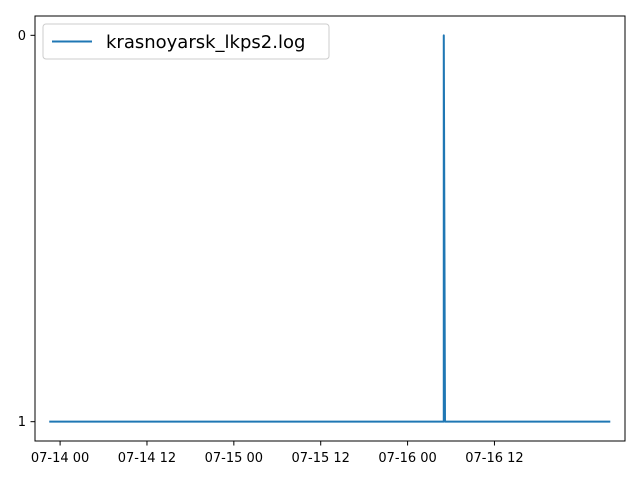 Image resolution: width=640 pixels, height=480 pixels. Describe the element at coordinates (234, 458) in the screenshot. I see `x-tick-label: 07-15 00` at that location.